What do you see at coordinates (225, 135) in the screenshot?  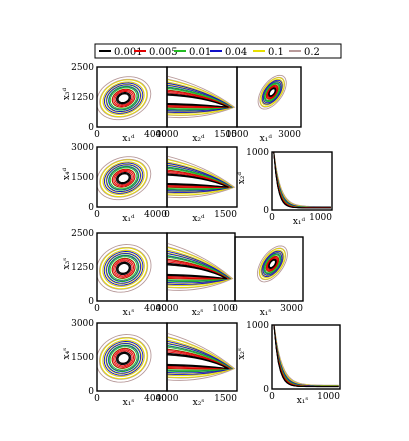 I see `x-tick-label: 1500` at bounding box center [225, 135].